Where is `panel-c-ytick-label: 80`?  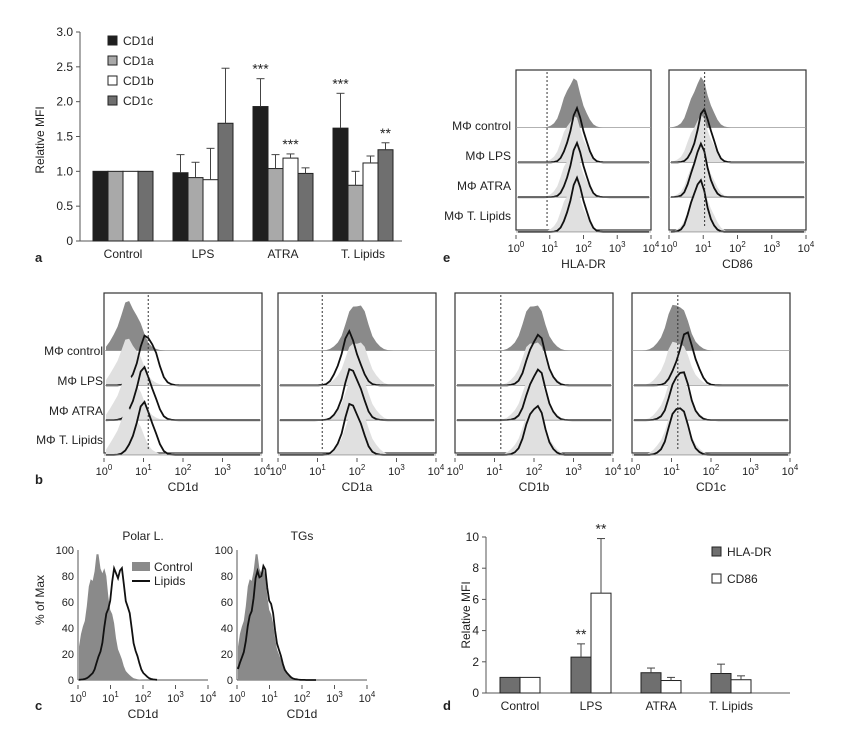
panel-c-ytick-label: 80 is located at coordinates (227, 577).